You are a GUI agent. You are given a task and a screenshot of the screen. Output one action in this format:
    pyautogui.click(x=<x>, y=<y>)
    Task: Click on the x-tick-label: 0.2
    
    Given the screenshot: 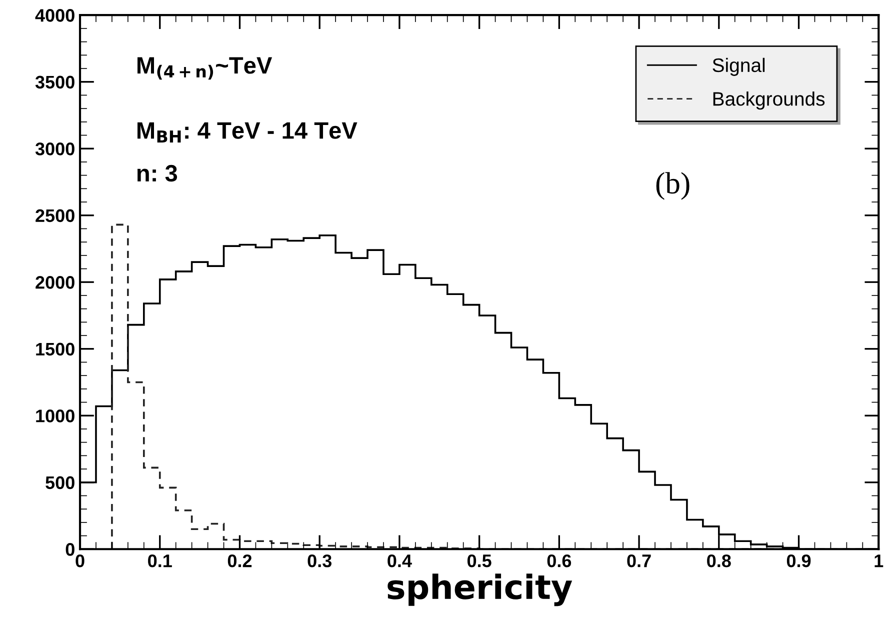 What is the action you would take?
    pyautogui.click(x=240, y=561)
    